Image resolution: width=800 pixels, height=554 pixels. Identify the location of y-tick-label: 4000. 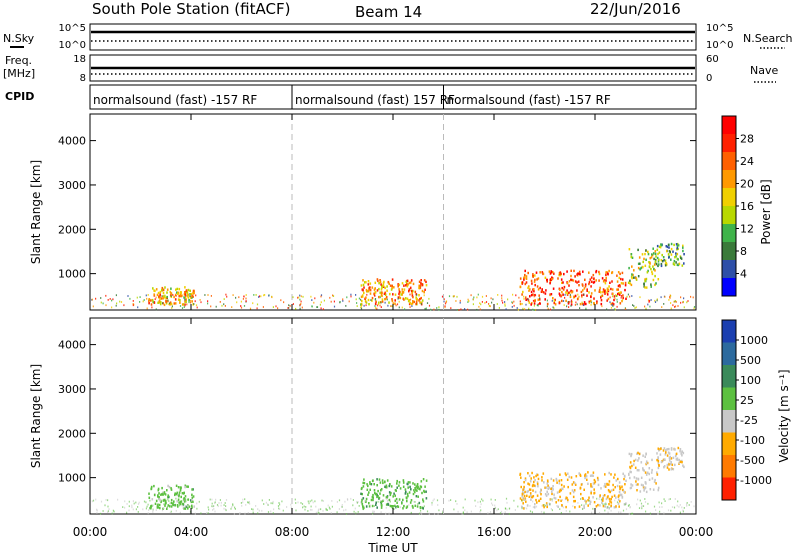
(72, 345).